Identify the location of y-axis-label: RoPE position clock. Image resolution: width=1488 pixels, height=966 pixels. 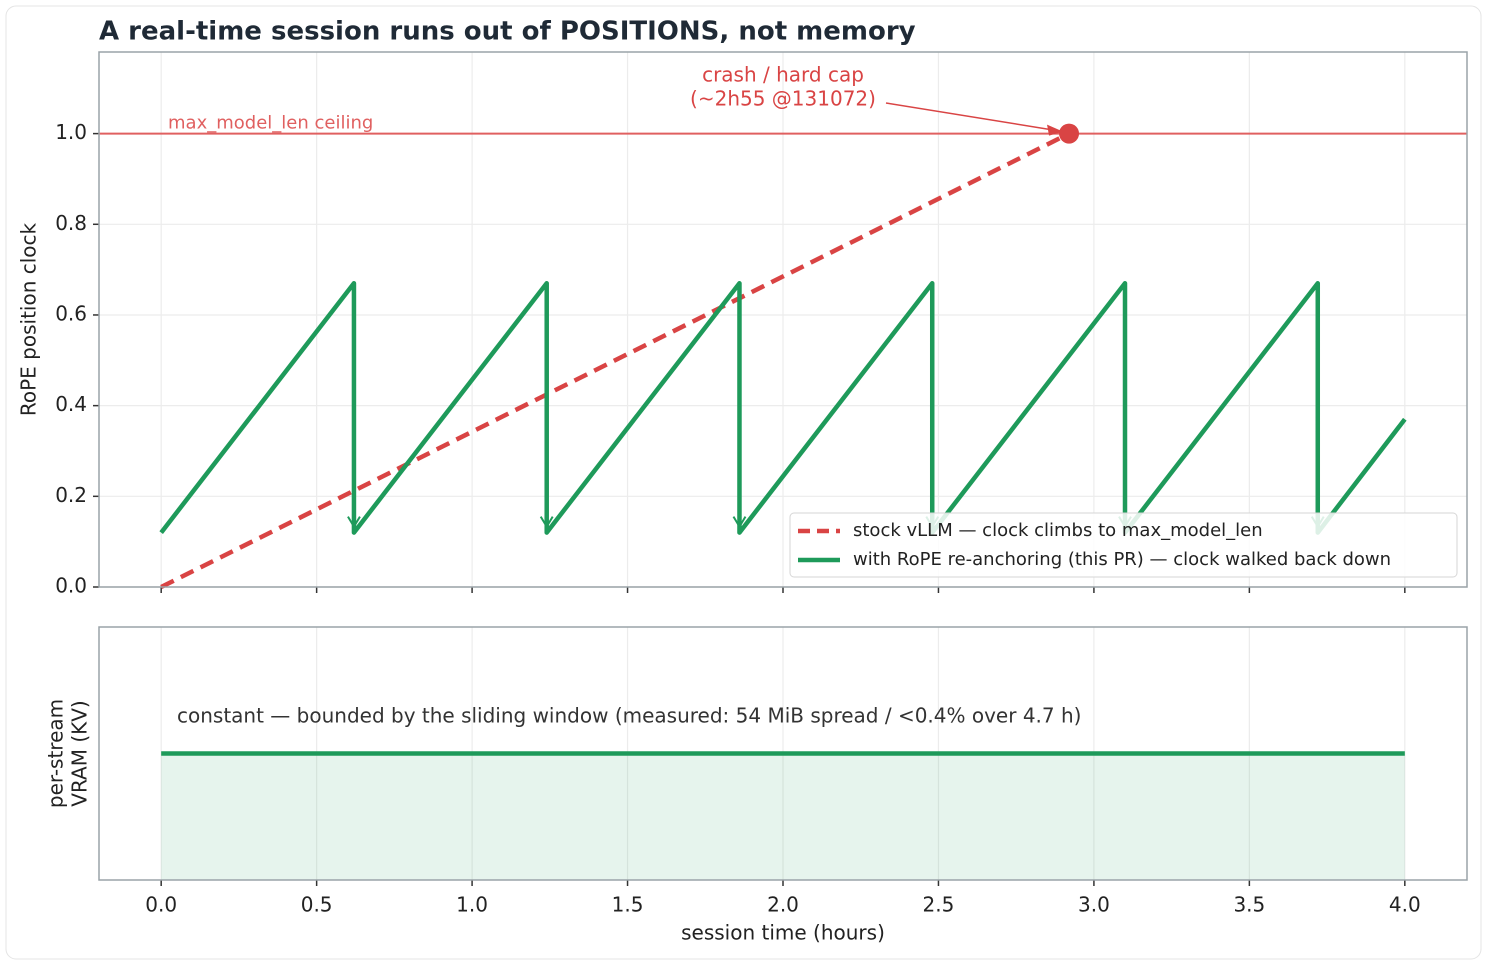
(29, 319).